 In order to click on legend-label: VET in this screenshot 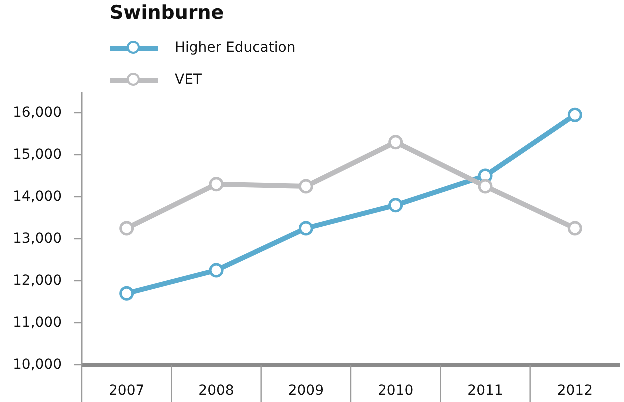, I will do `click(188, 80)`.